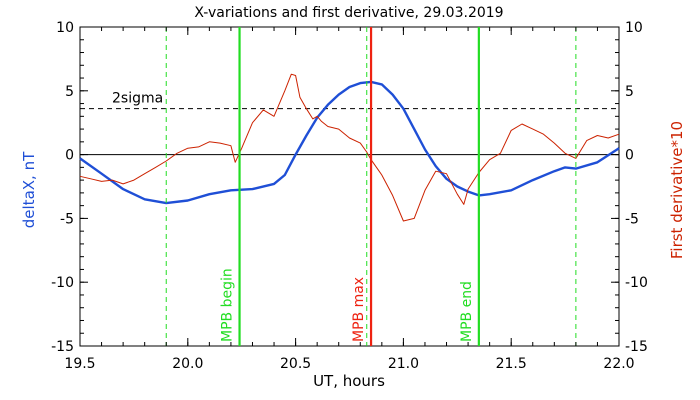 Image resolution: width=700 pixels, height=400 pixels. What do you see at coordinates (403, 364) in the screenshot?
I see `x-tick-label: 21.0` at bounding box center [403, 364].